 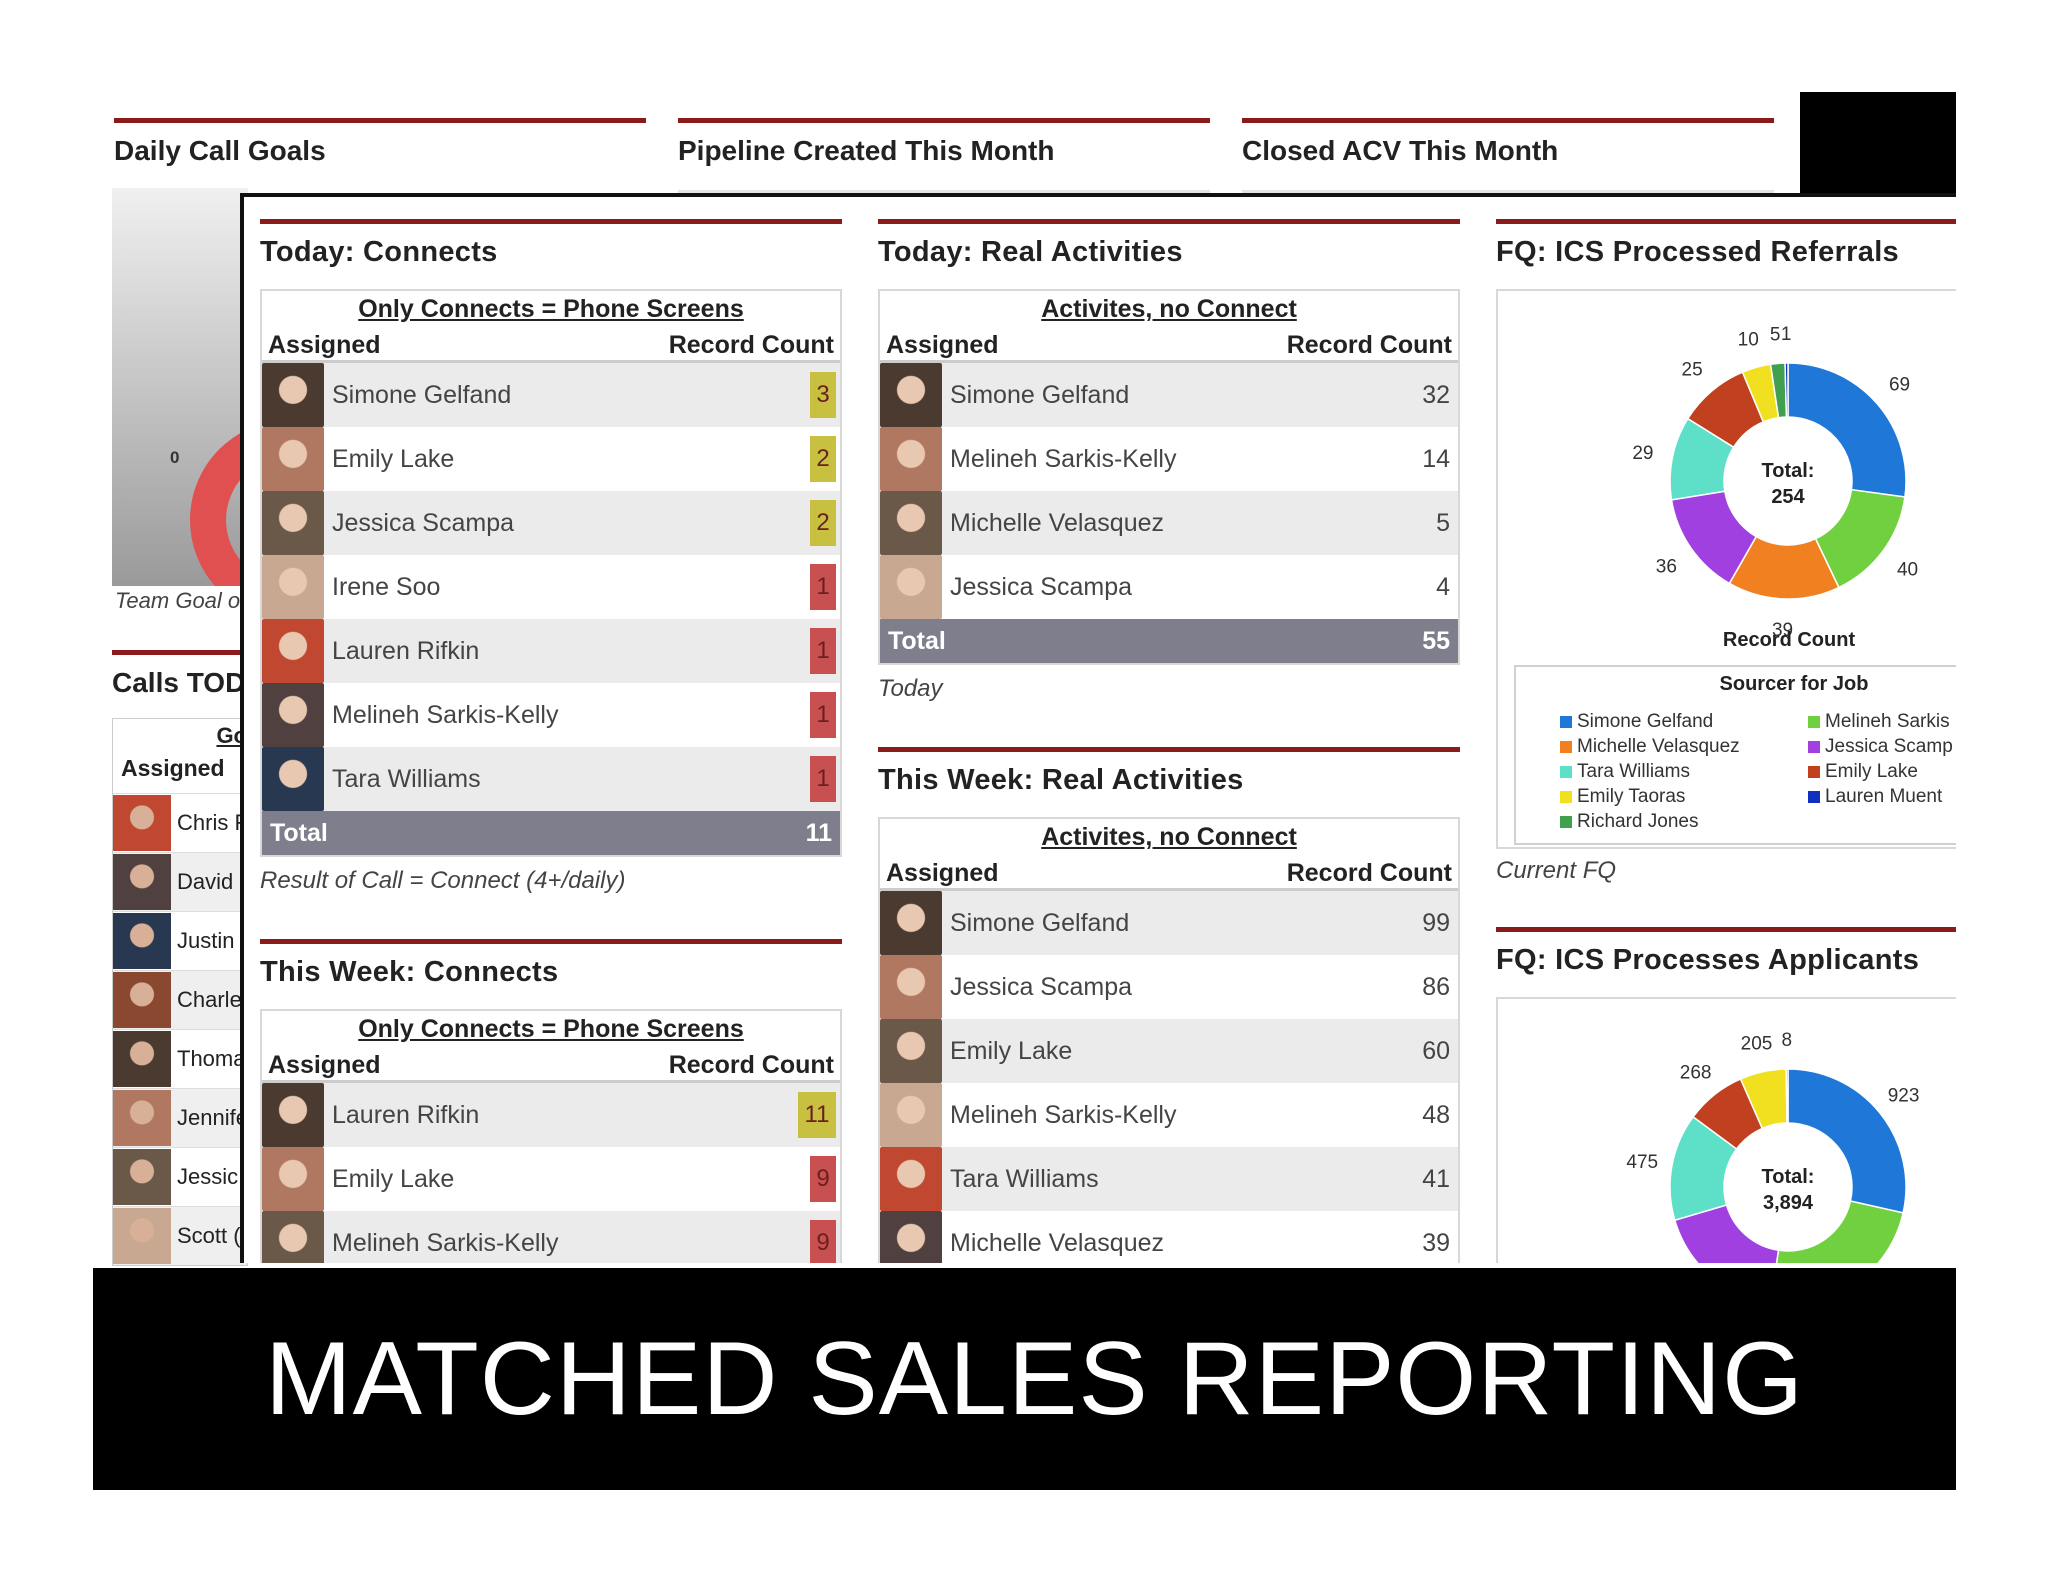 What do you see at coordinates (1034, 1378) in the screenshot?
I see `banner-title: MATCHED SALES REPORTING` at bounding box center [1034, 1378].